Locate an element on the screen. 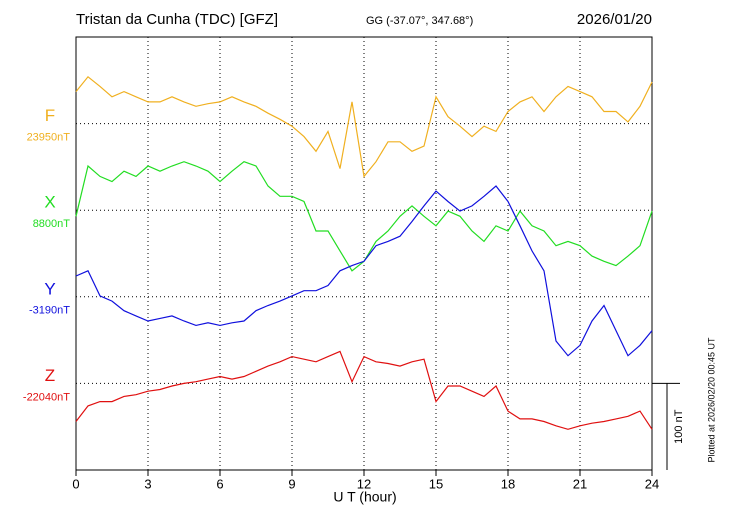 Image resolution: width=730 pixels, height=520 pixels. series-name: Y is located at coordinates (49, 288).